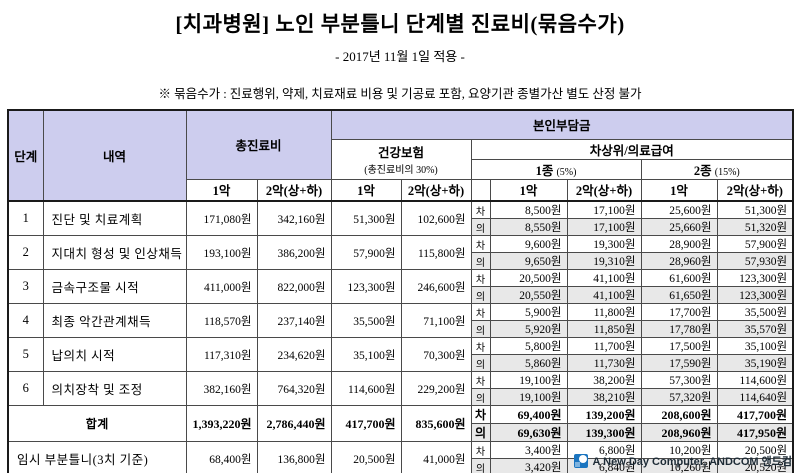 Image resolution: width=800 pixels, height=473 pixels. What do you see at coordinates (755, 380) in the screenshot?
I see `tier-copay-cell: 114,600원` at bounding box center [755, 380].